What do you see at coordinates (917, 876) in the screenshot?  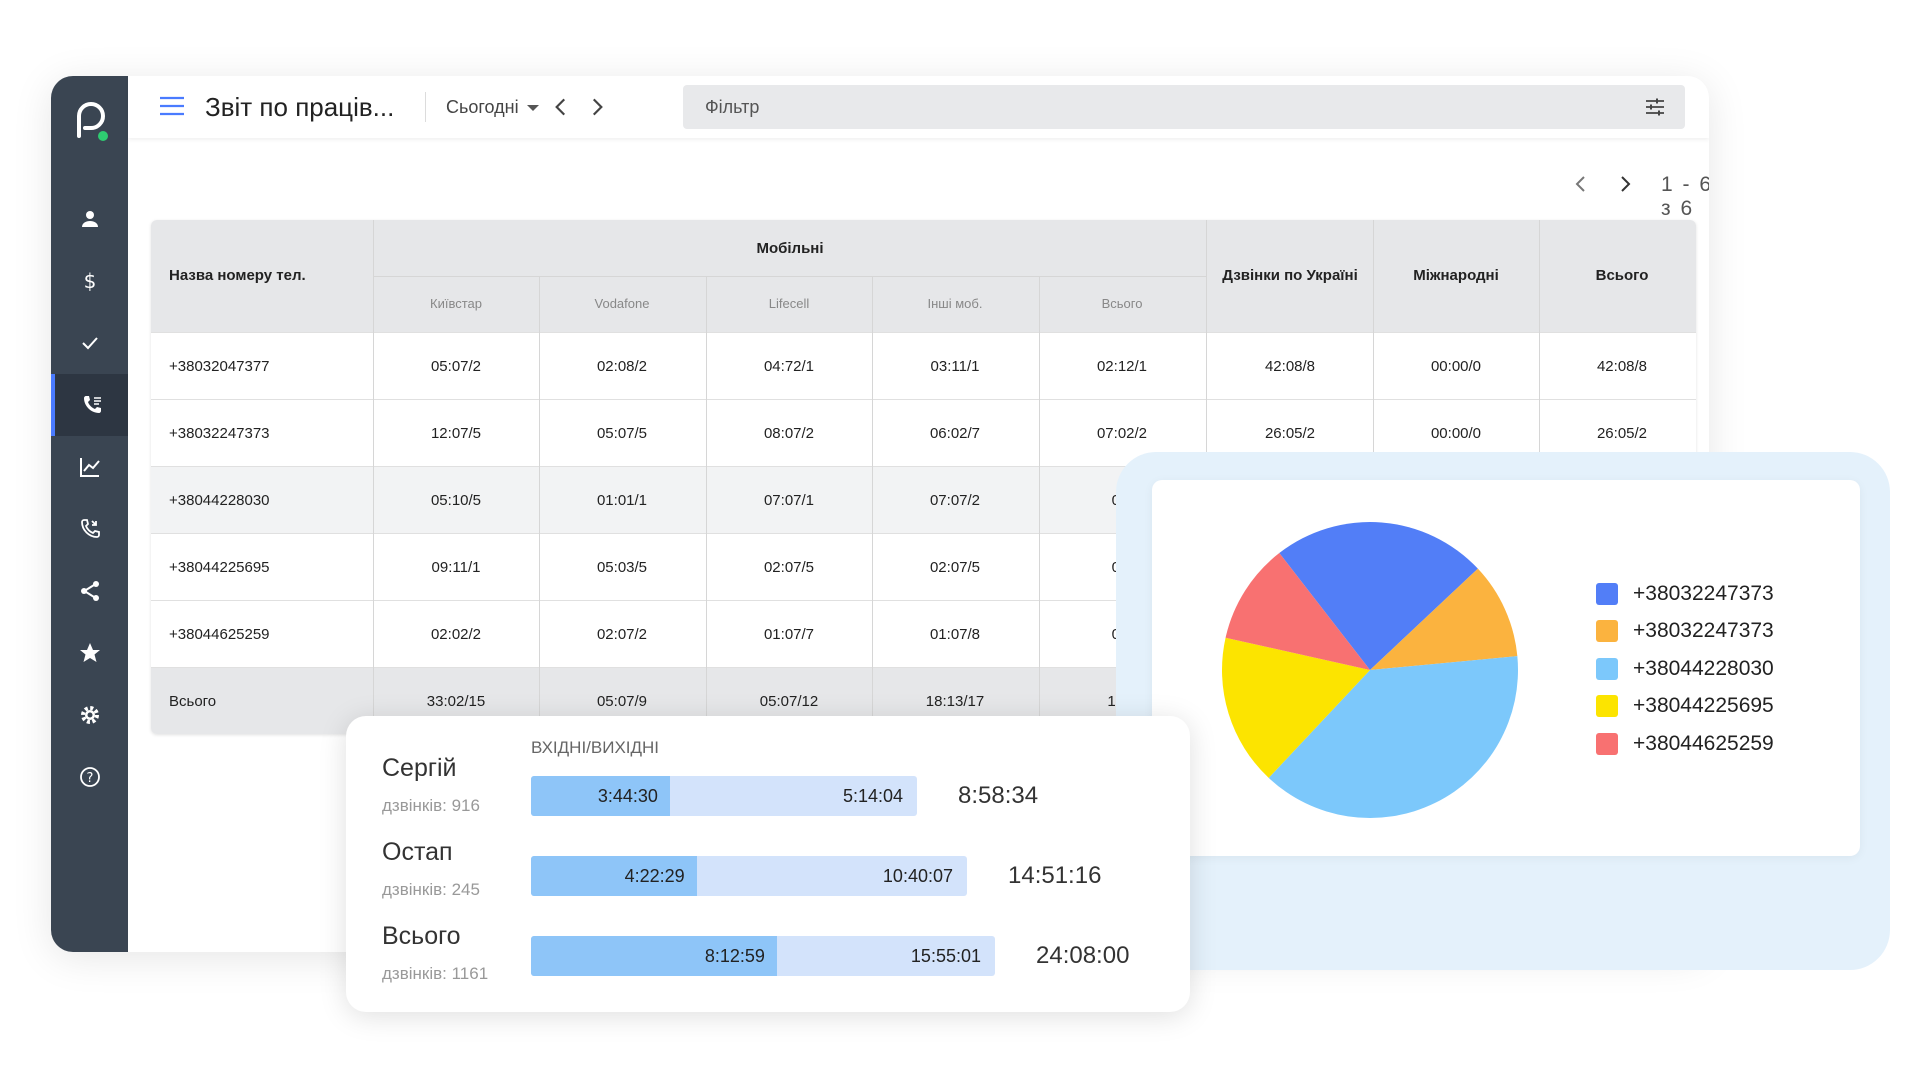 I see `outgoing-time: 10:40:07` at bounding box center [917, 876].